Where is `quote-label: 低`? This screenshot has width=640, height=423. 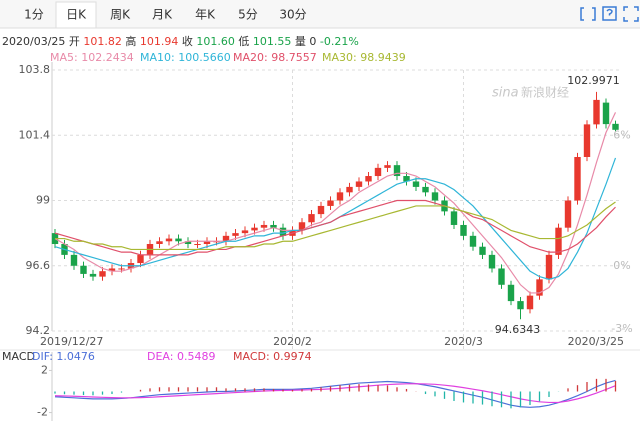
quote-label: 低 is located at coordinates (243, 41).